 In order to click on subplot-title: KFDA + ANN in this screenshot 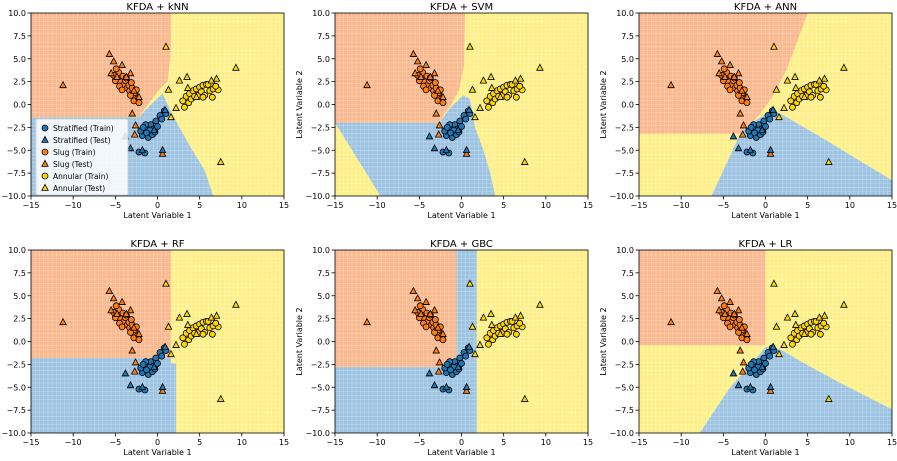, I will do `click(765, 7)`.